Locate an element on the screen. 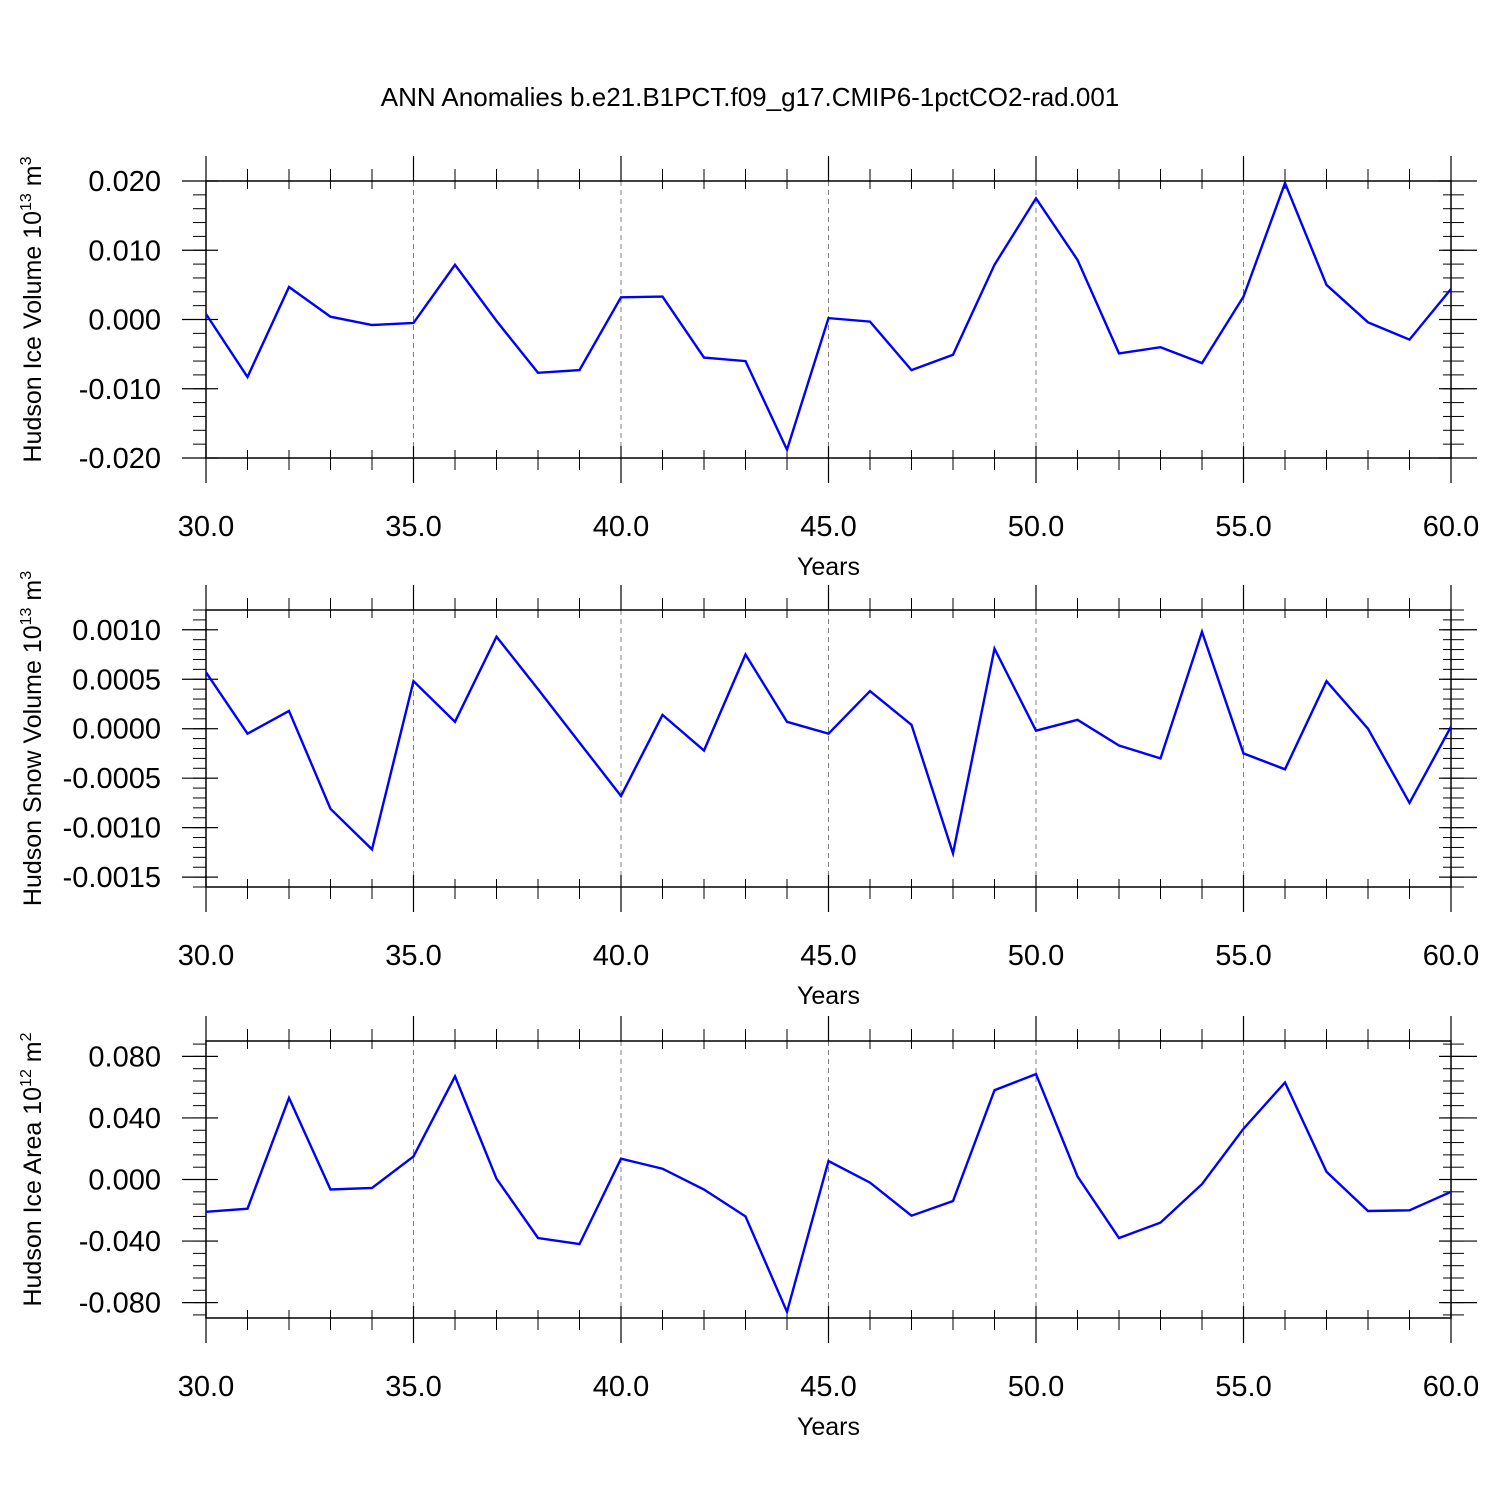 The width and height of the screenshot is (1500, 1500). y-tick-label: 0.0010 is located at coordinates (116, 631).